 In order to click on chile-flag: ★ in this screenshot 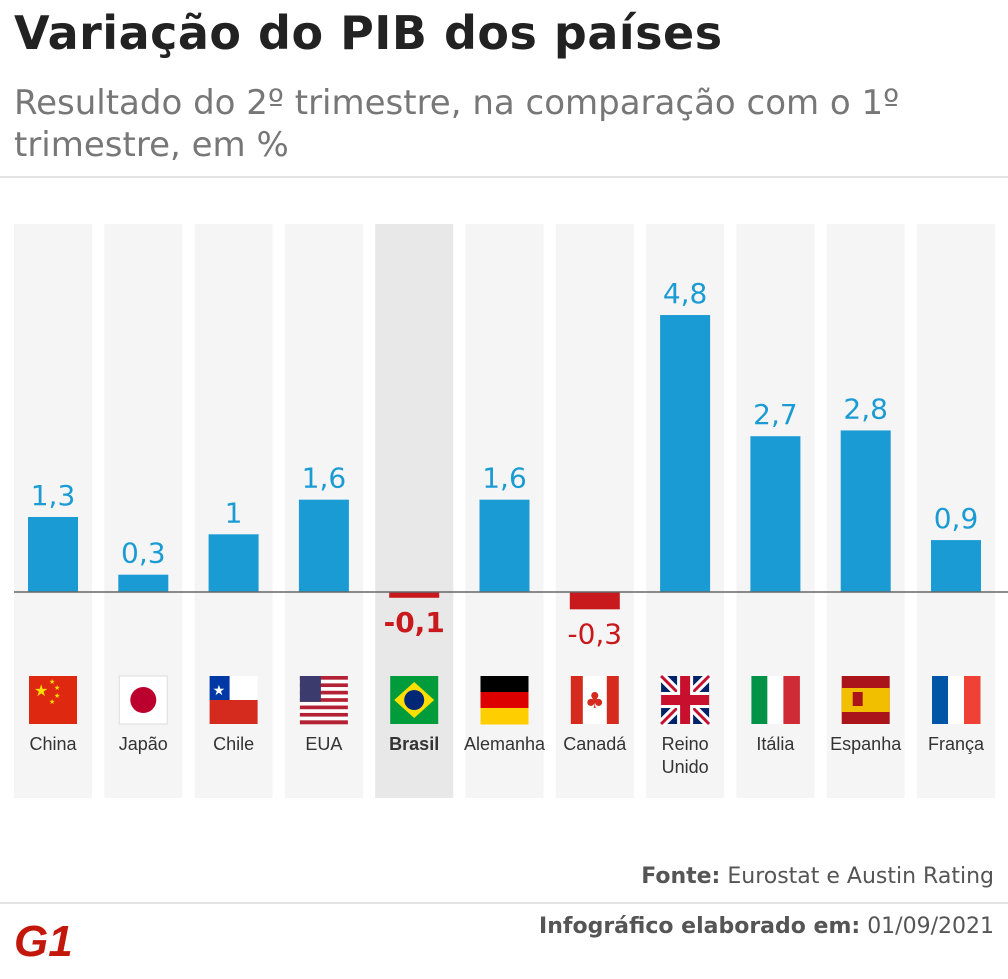, I will do `click(233, 700)`.